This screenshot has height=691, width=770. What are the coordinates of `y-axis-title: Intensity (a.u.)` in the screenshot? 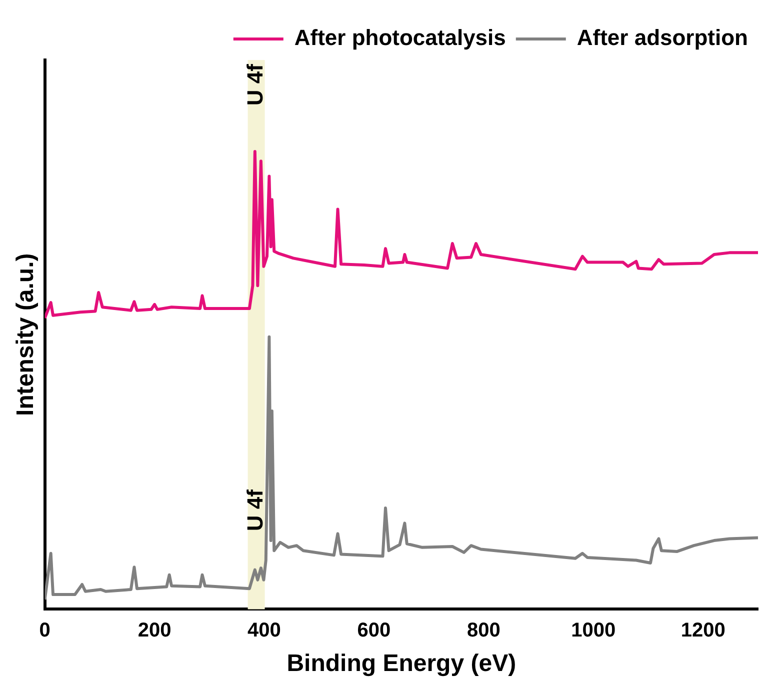 It's located at (26, 334).